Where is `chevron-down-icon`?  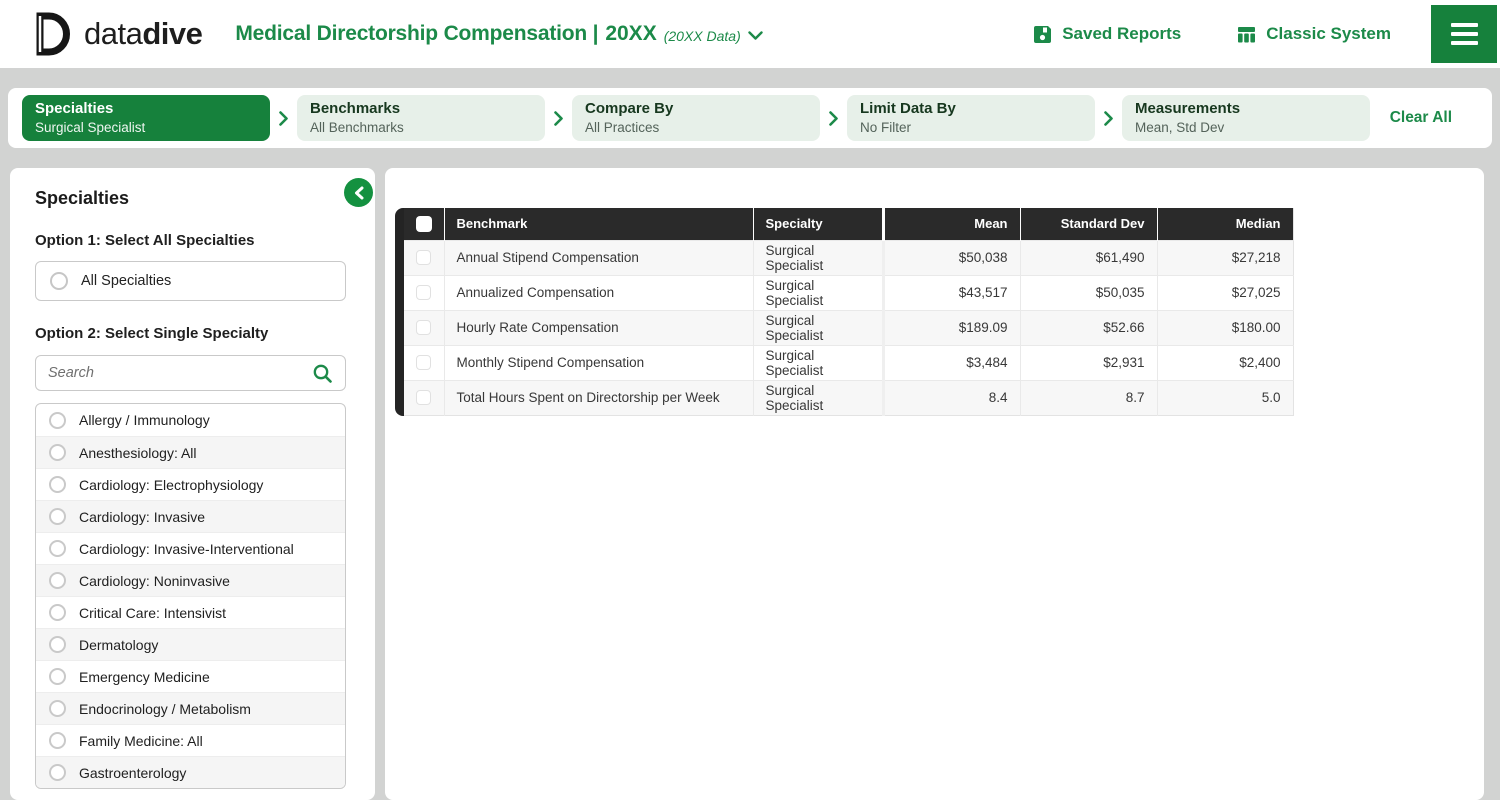 chevron-down-icon is located at coordinates (755, 36).